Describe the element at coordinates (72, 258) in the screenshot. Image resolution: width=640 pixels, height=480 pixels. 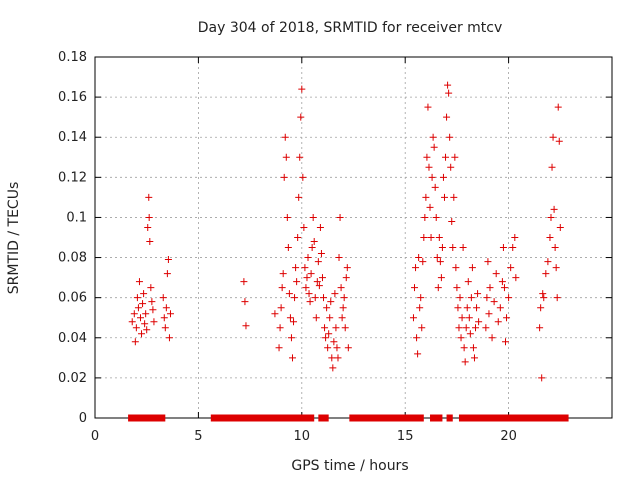
I see `y-tick-label: 0.08` at that location.